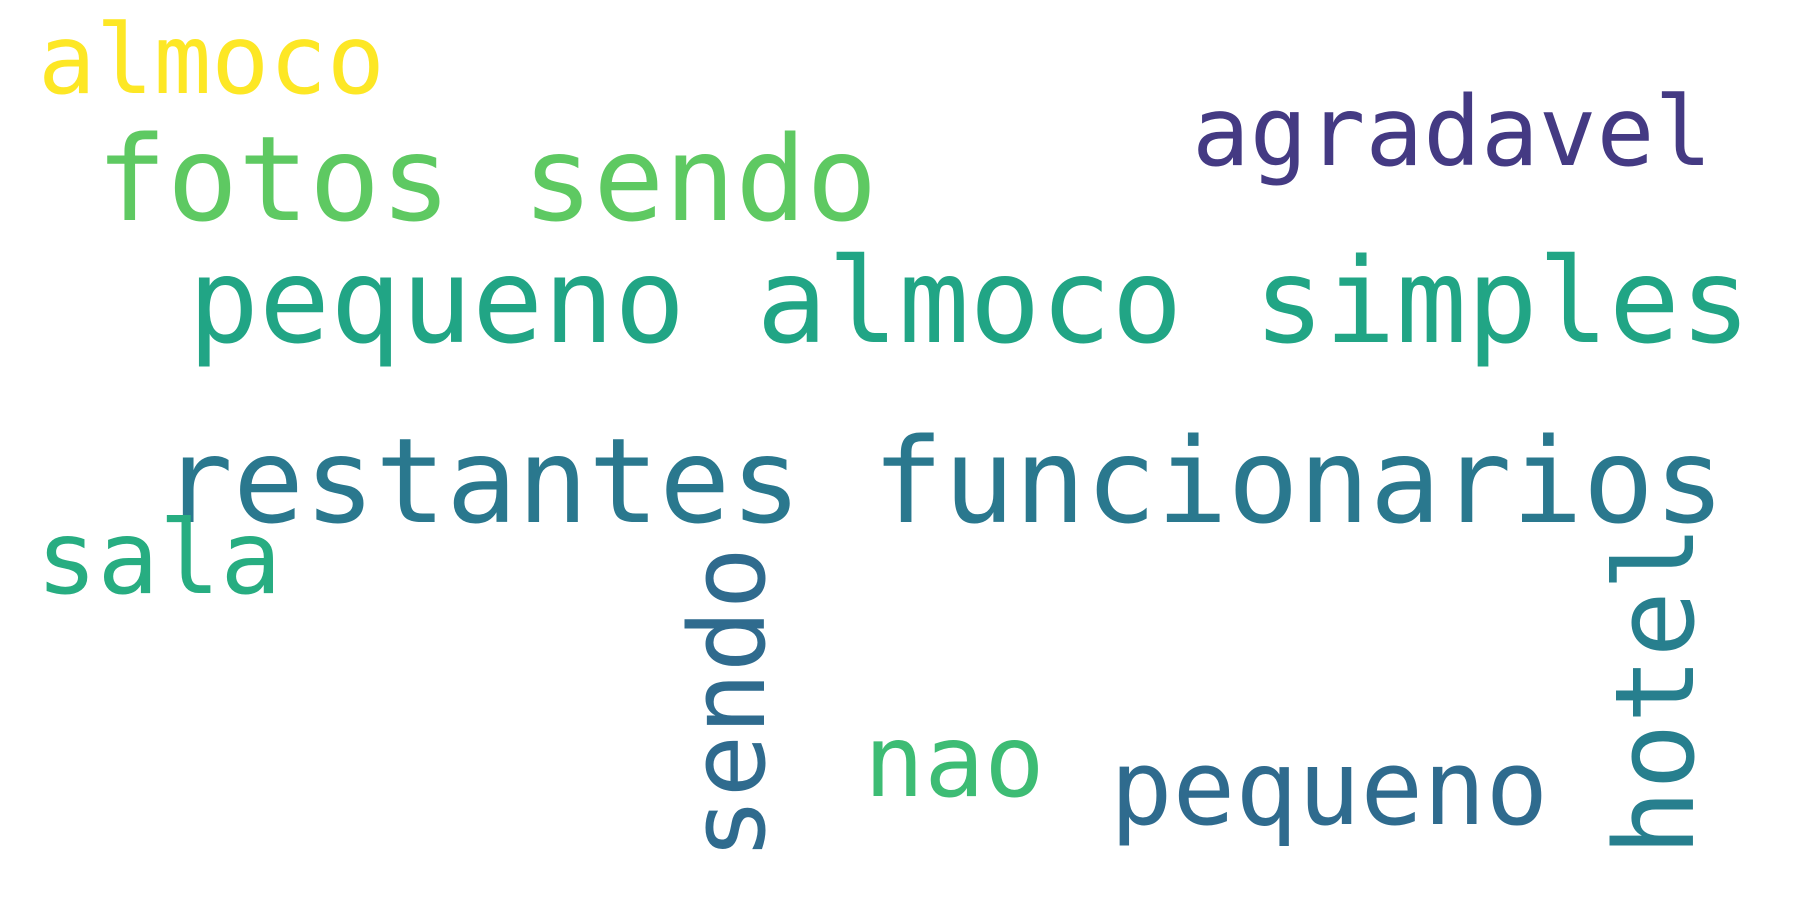 This screenshot has width=1800, height=900. What do you see at coordinates (728, 703) in the screenshot?
I see `cloud-word-sendo-vertical: sendo` at bounding box center [728, 703].